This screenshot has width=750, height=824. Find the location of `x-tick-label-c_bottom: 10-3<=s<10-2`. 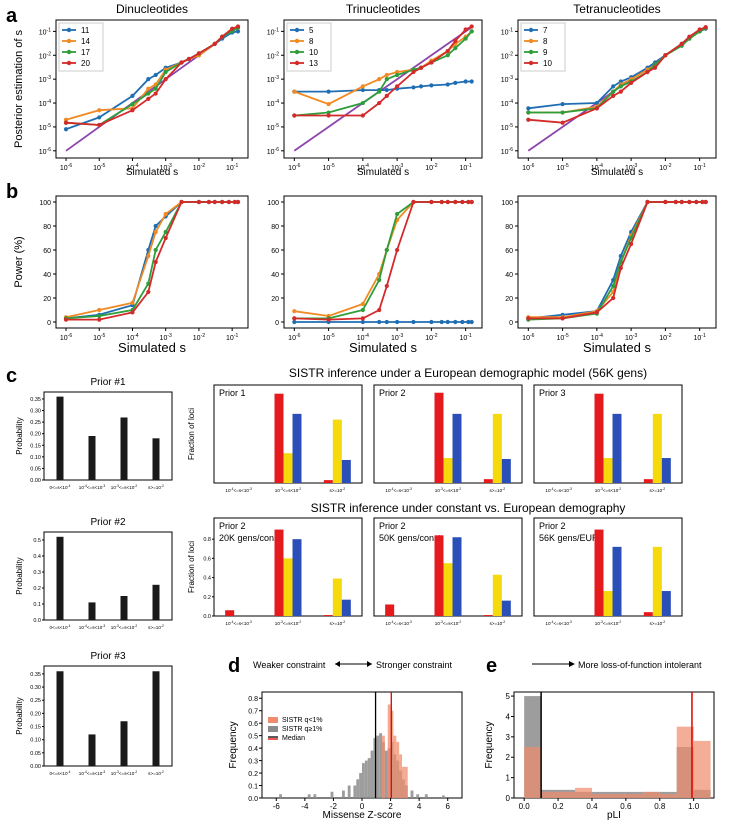

x-tick-label-c_bottom: 10-3<=s<10-2 is located at coordinates (288, 623).